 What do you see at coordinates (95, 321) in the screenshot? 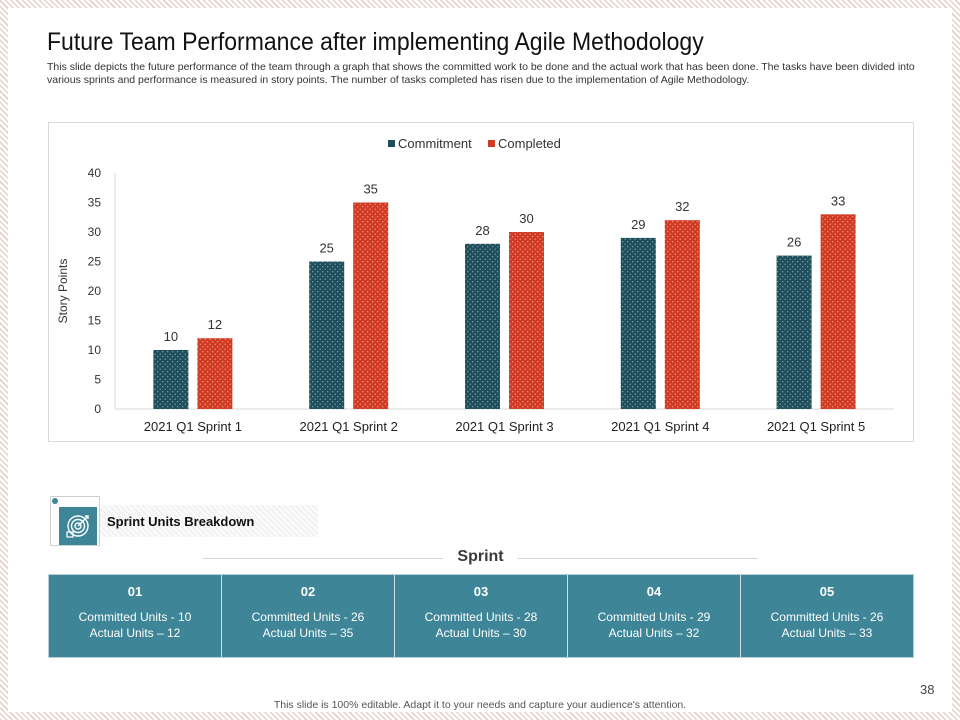
I see `y-tick-label: 15` at bounding box center [95, 321].